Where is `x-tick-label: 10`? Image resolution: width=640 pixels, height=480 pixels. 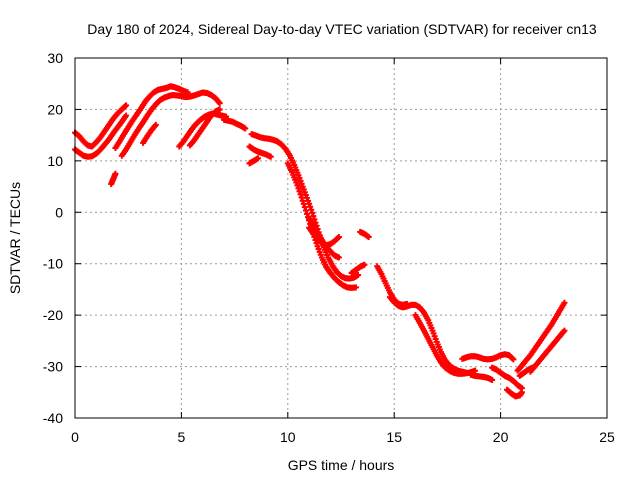
x-tick-label: 10 is located at coordinates (288, 437).